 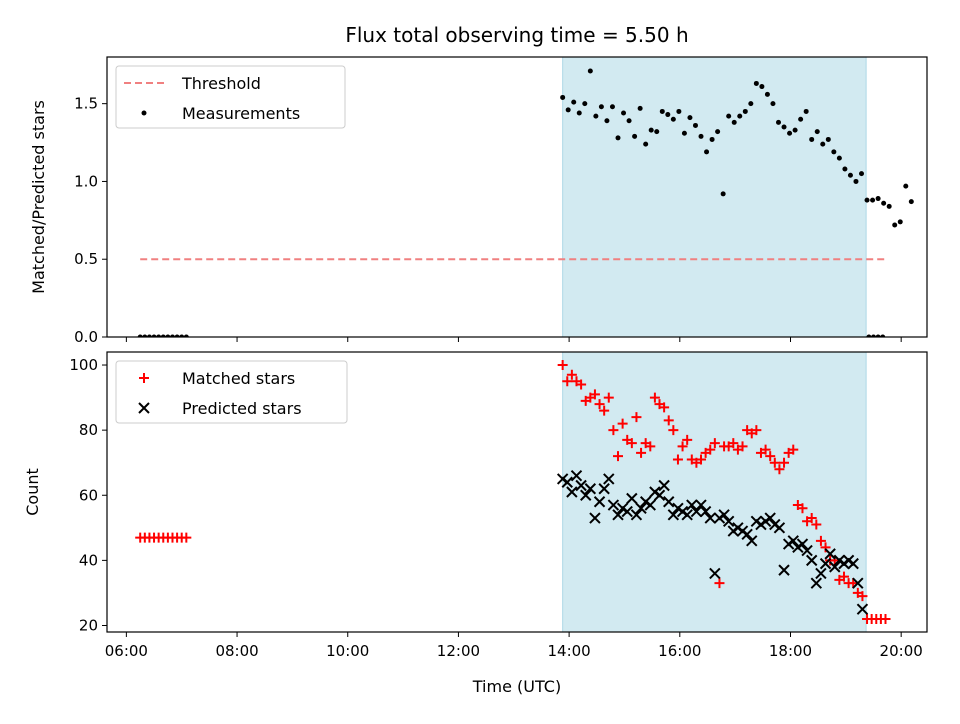 What do you see at coordinates (88, 495) in the screenshot?
I see `y-tick-label: 60` at bounding box center [88, 495].